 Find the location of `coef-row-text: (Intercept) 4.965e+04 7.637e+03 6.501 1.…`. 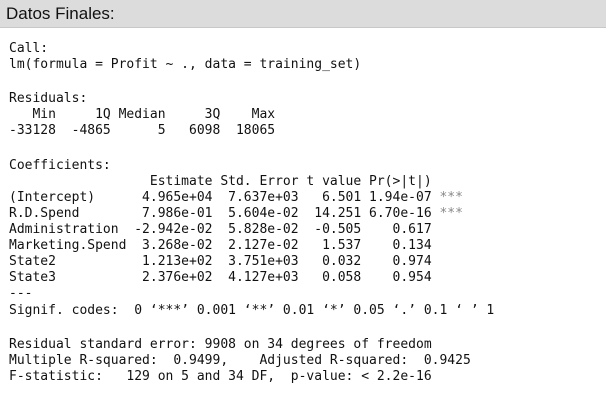

coef-row-text: (Intercept) 4.965e+04 7.637e+03 6.501 1.… is located at coordinates (220, 197).